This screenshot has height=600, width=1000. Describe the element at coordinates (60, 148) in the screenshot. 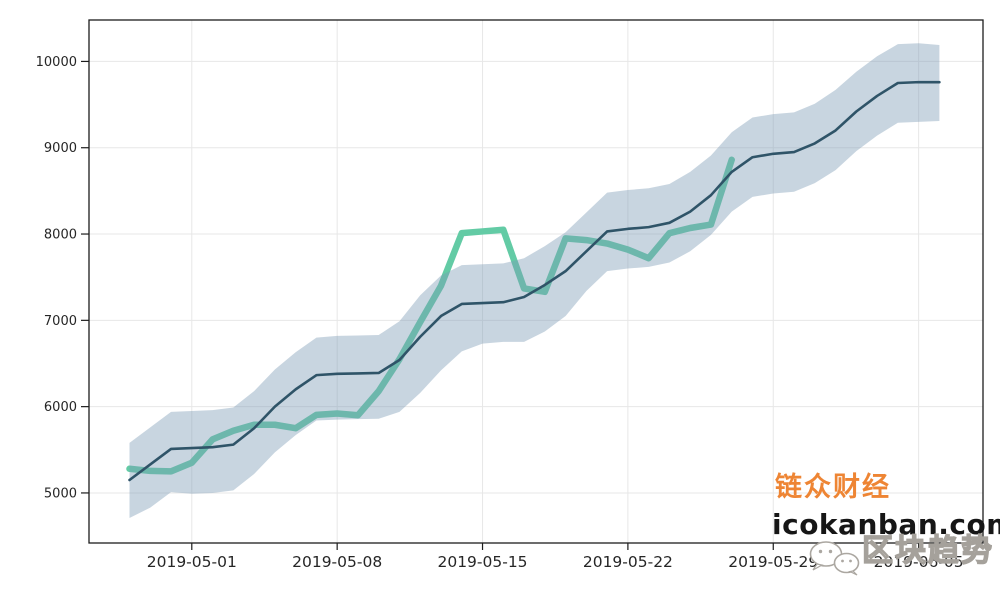

I see `y-tick-label: 9000` at that location.